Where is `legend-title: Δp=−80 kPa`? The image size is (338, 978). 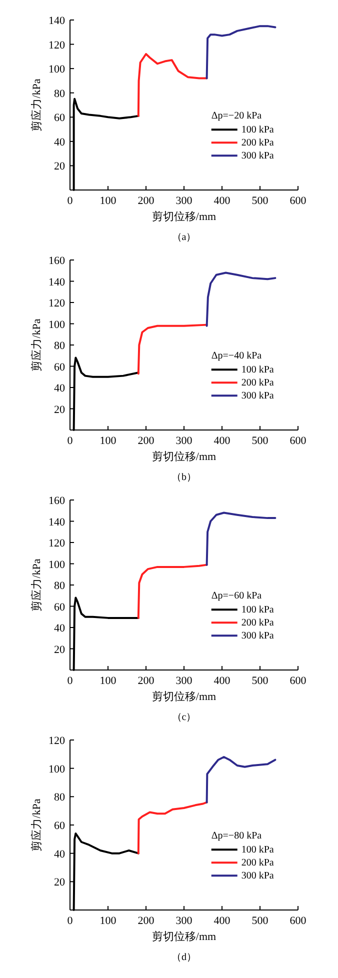 legend-title: Δp=−80 kPa is located at coordinates (236, 836).